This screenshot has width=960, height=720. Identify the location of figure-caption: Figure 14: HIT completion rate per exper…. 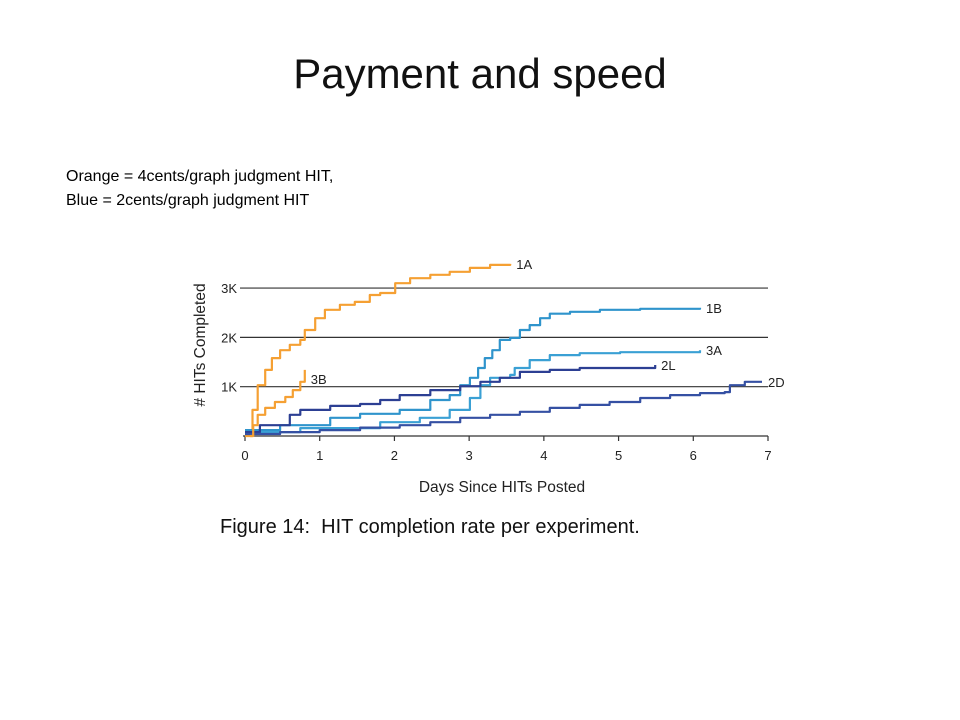
(430, 527).